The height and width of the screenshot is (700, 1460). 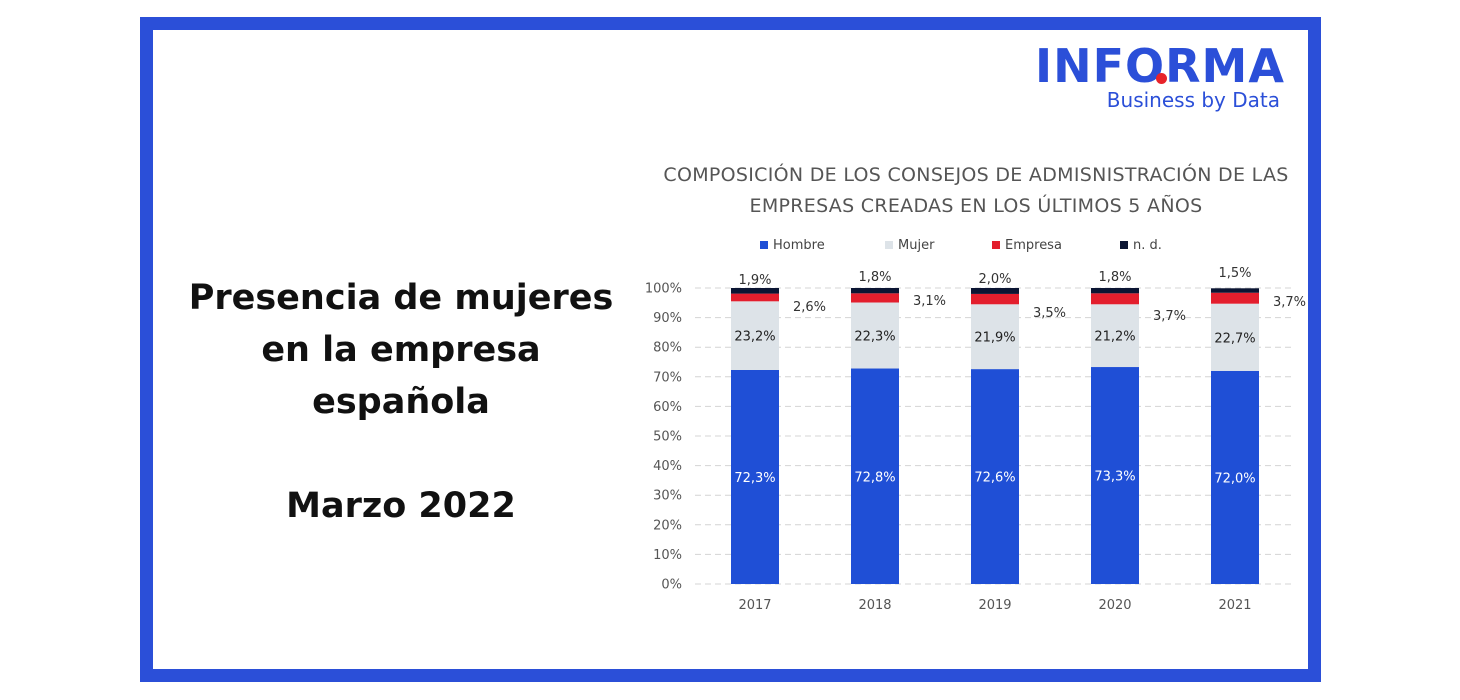 I want to click on legend-item: Mujer, so click(x=909, y=245).